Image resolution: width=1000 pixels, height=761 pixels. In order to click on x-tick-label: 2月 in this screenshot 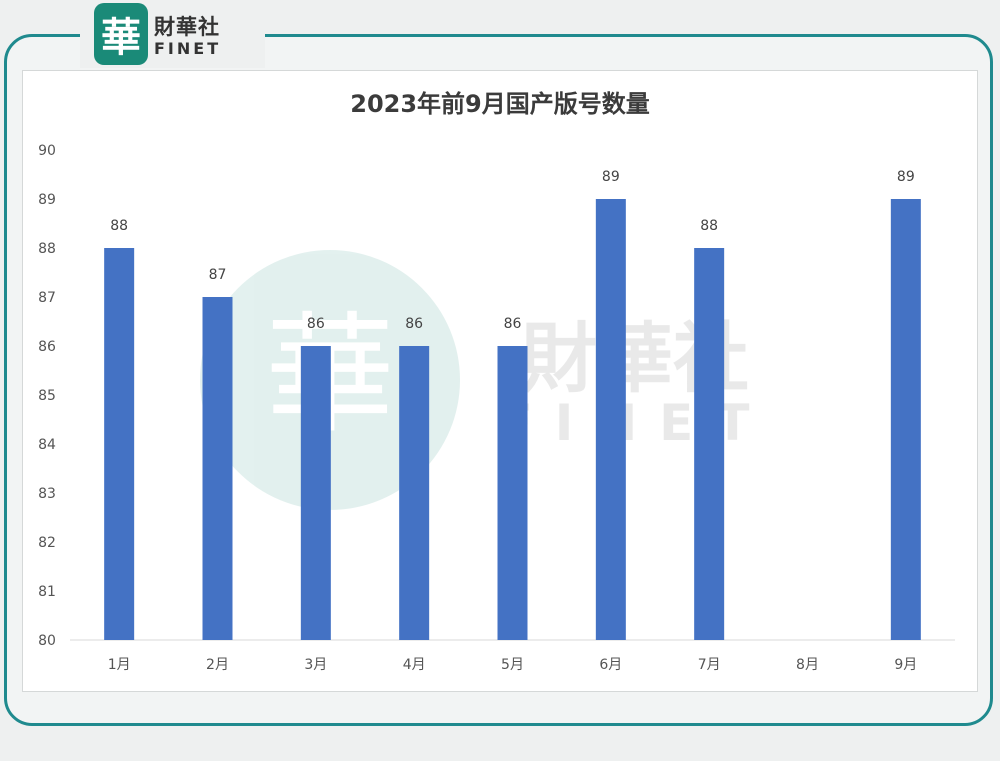, I will do `click(217, 665)`.